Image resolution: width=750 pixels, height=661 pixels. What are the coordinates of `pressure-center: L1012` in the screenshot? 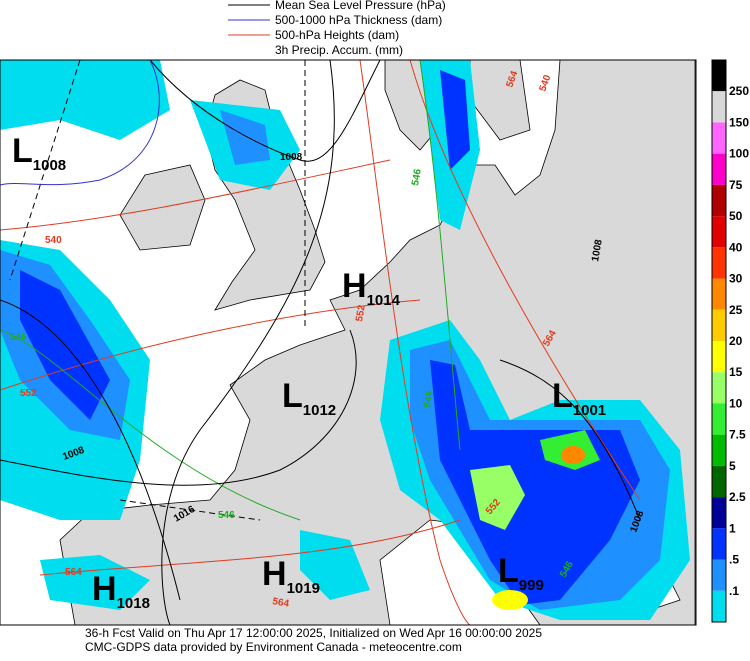 It's located at (309, 398).